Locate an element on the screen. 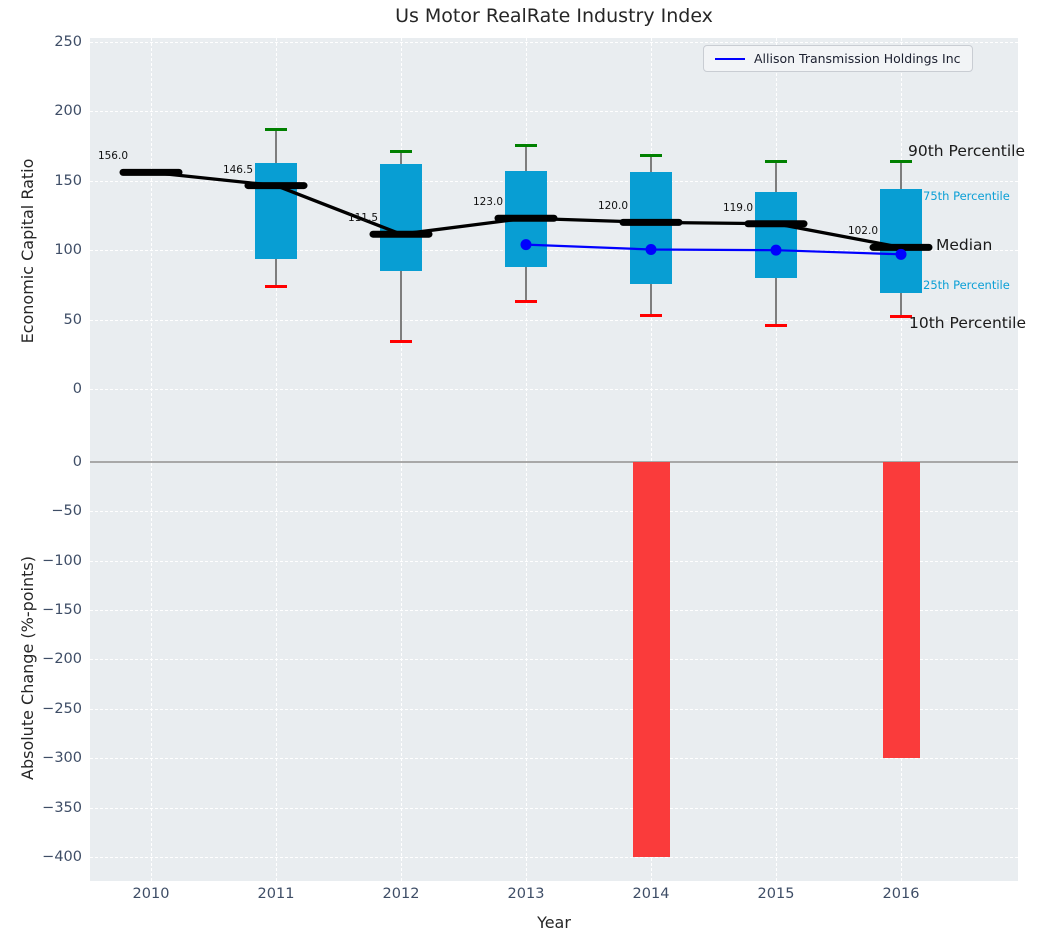 This screenshot has width=1044, height=942. iqr-box-2013 is located at coordinates (526, 218).